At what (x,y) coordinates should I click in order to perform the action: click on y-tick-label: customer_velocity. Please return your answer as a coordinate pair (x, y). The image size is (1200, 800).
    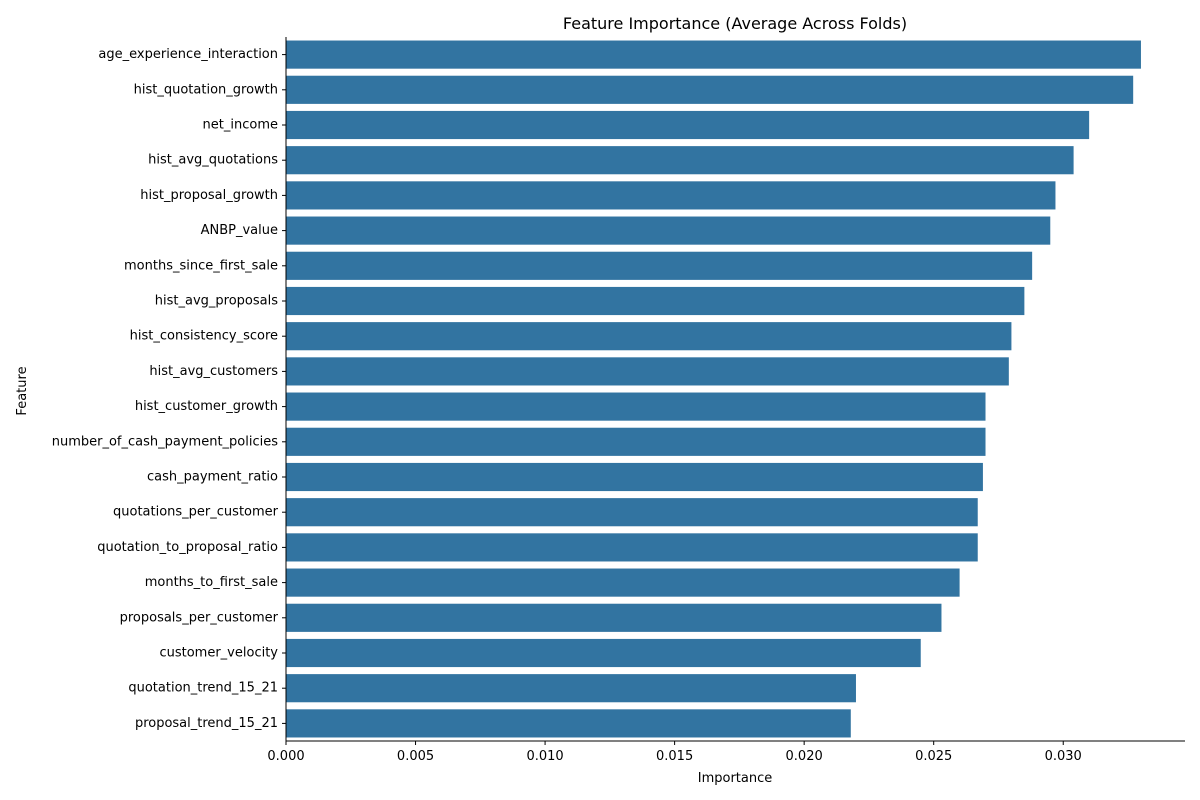
    Looking at the image, I should click on (218, 653).